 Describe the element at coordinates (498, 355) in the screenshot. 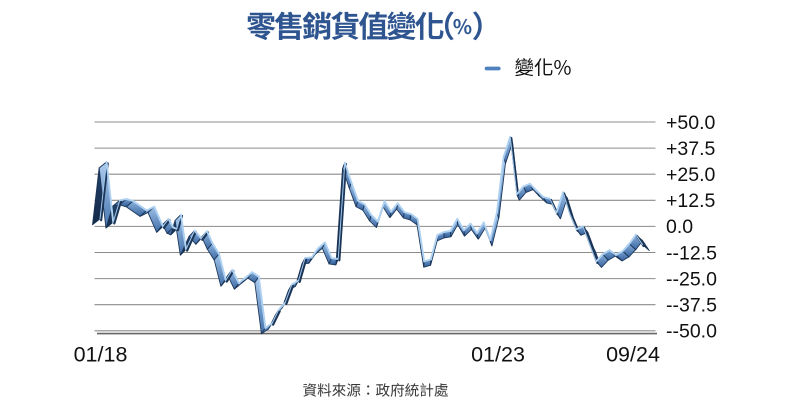

I see `svg-text: 01/23` at that location.